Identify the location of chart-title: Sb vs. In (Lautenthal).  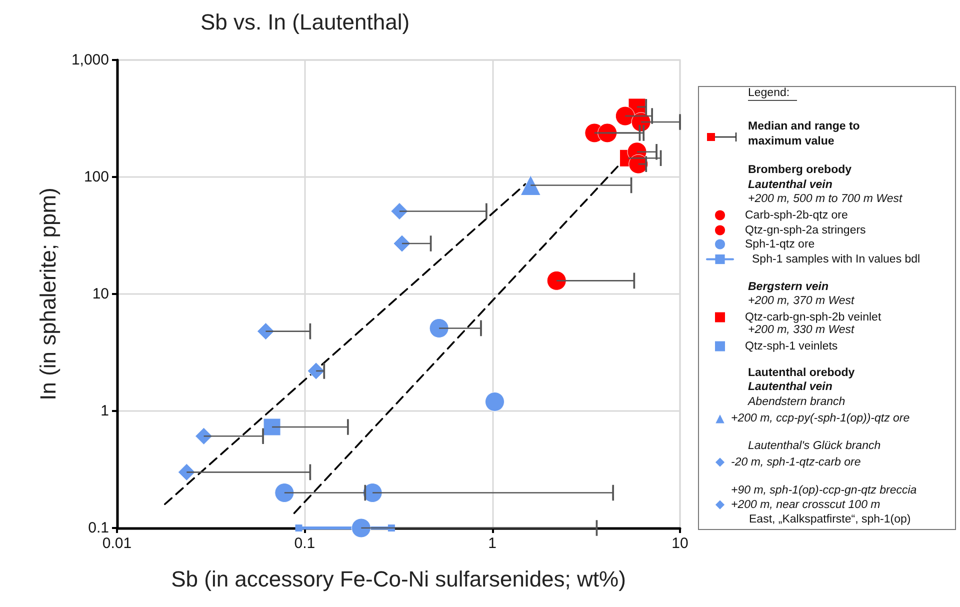
(305, 22).